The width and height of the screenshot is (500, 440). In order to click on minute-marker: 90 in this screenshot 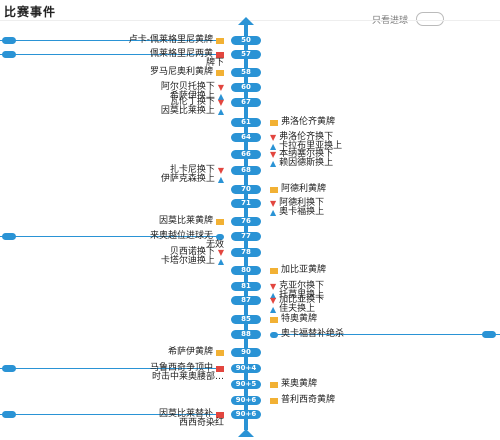, I will do `click(246, 352)`.